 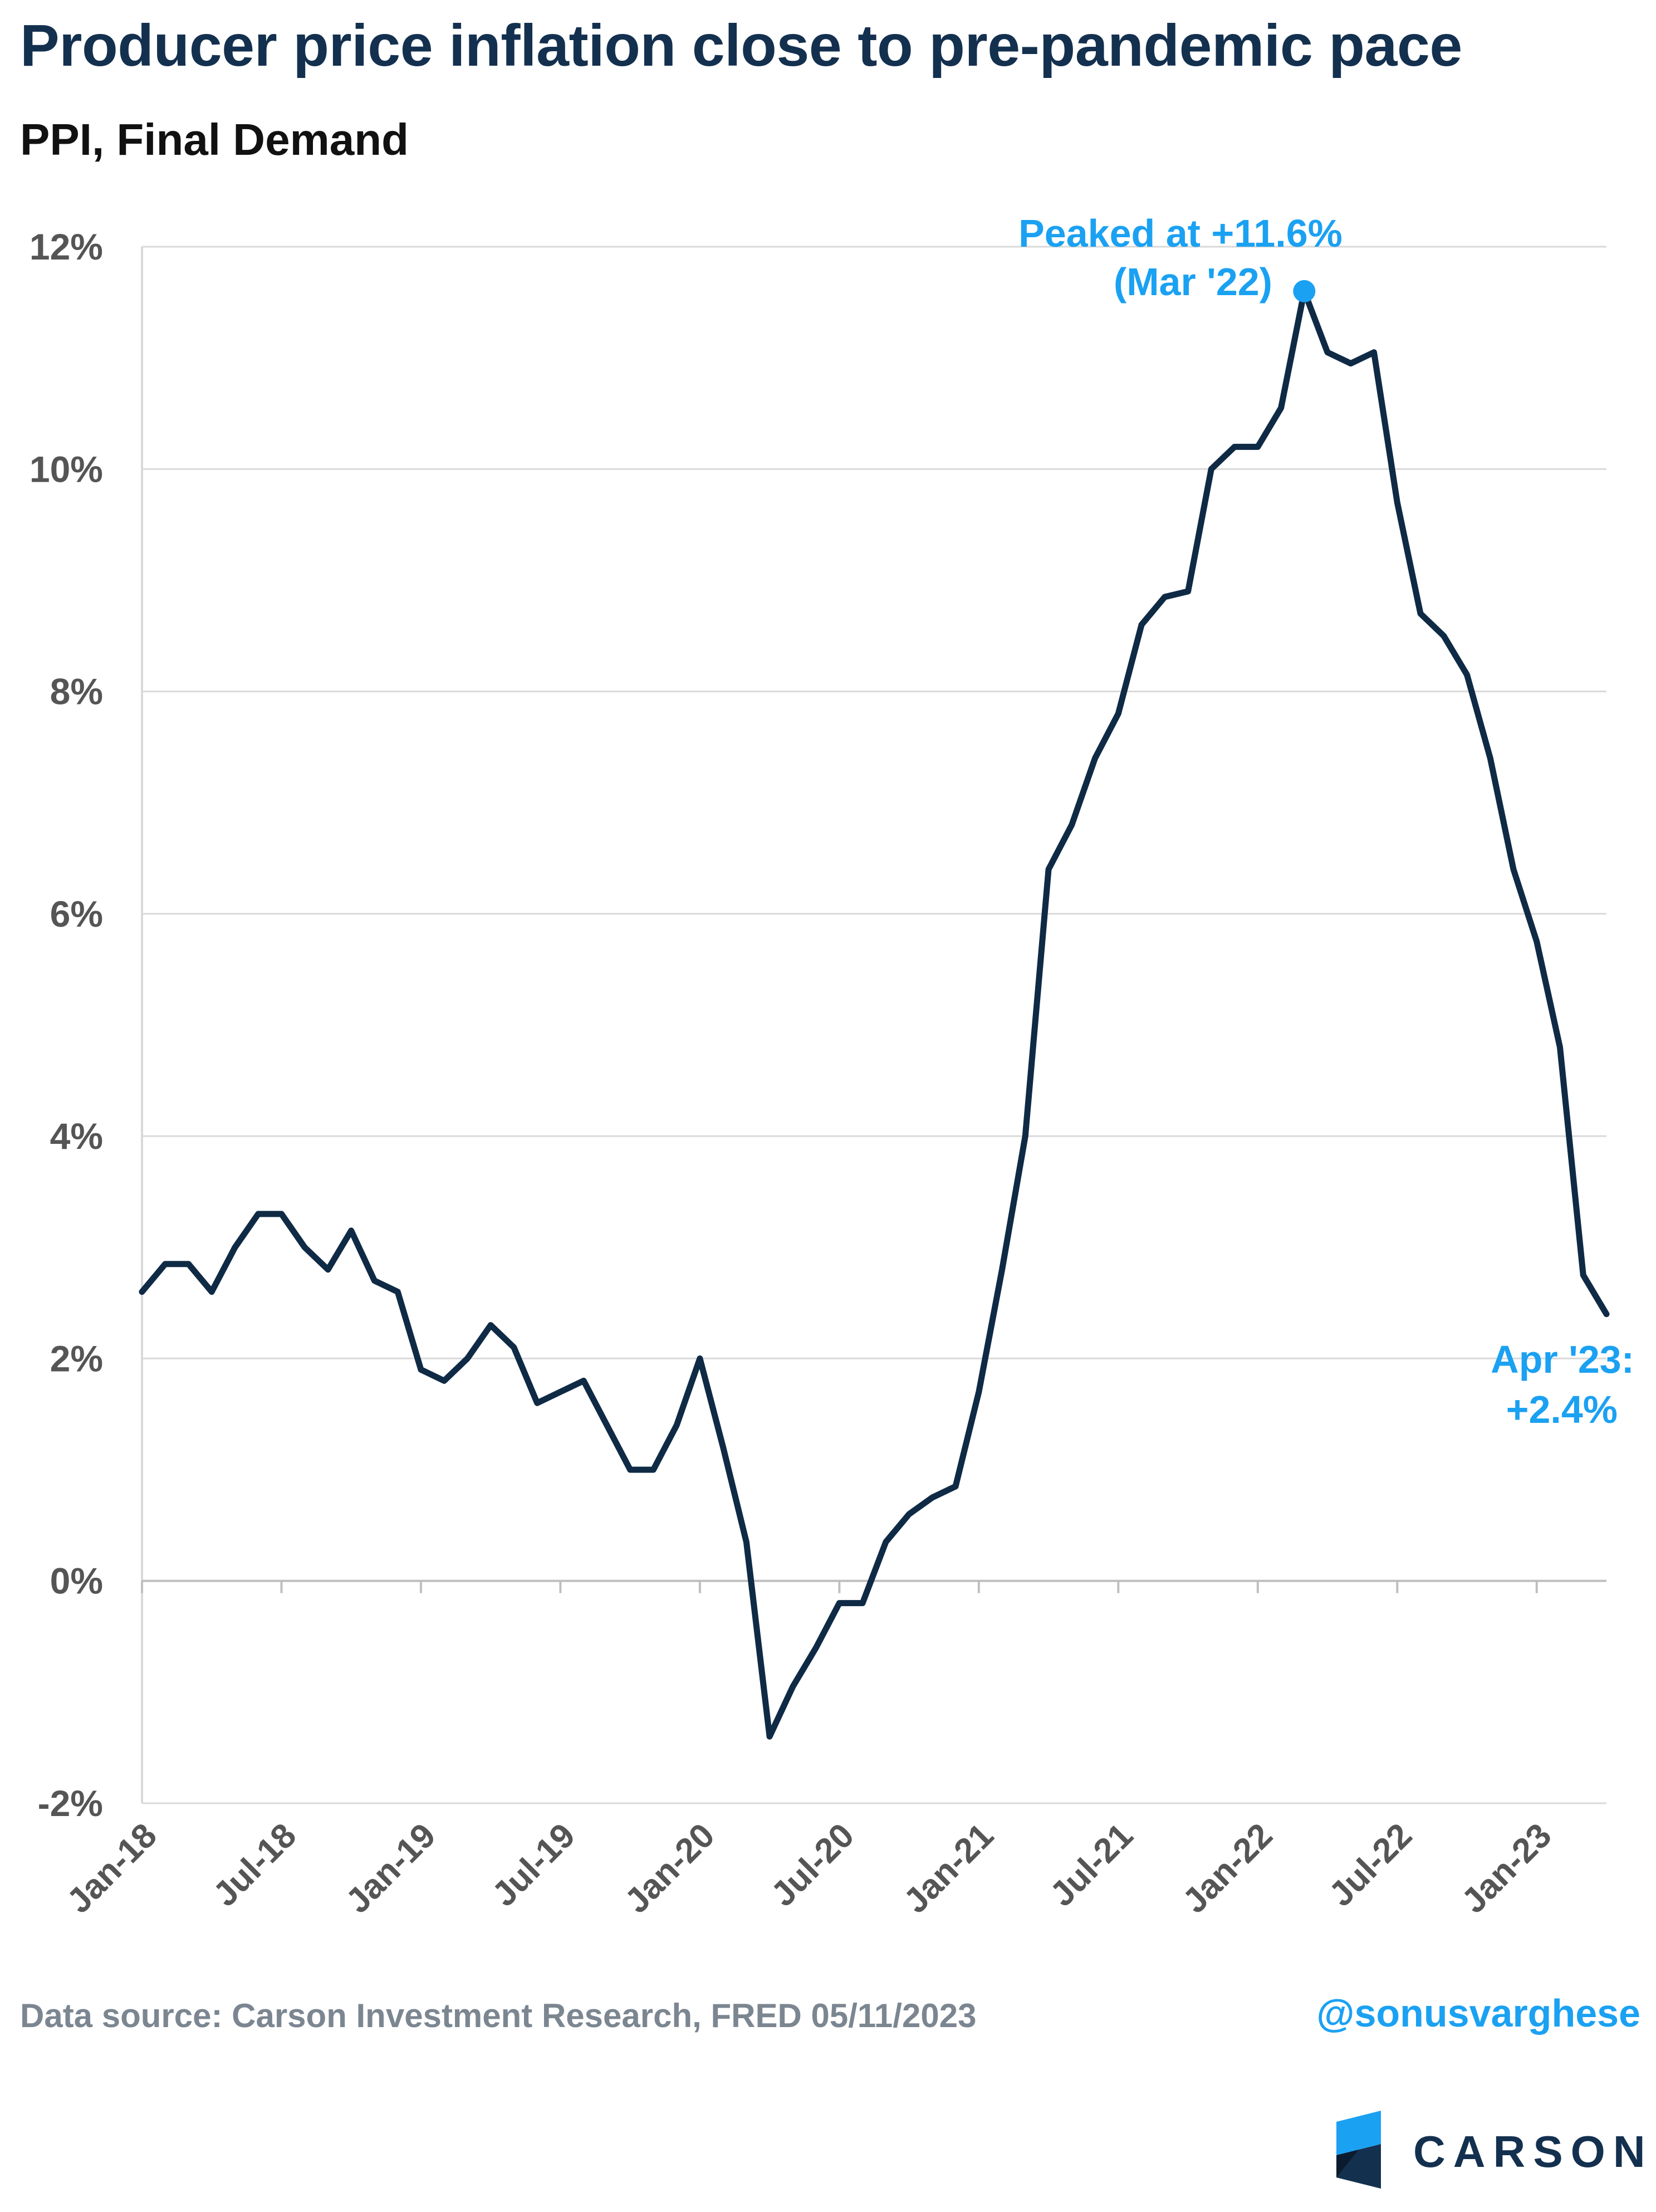 What do you see at coordinates (1092, 1865) in the screenshot?
I see `x-tick-label: Jul-21` at bounding box center [1092, 1865].